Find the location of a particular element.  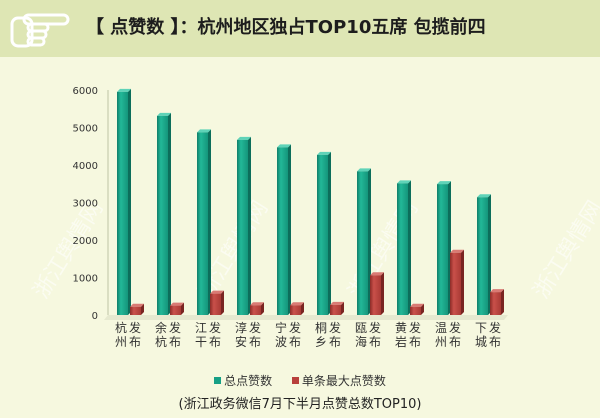

chart-floor is located at coordinates (306, 317).